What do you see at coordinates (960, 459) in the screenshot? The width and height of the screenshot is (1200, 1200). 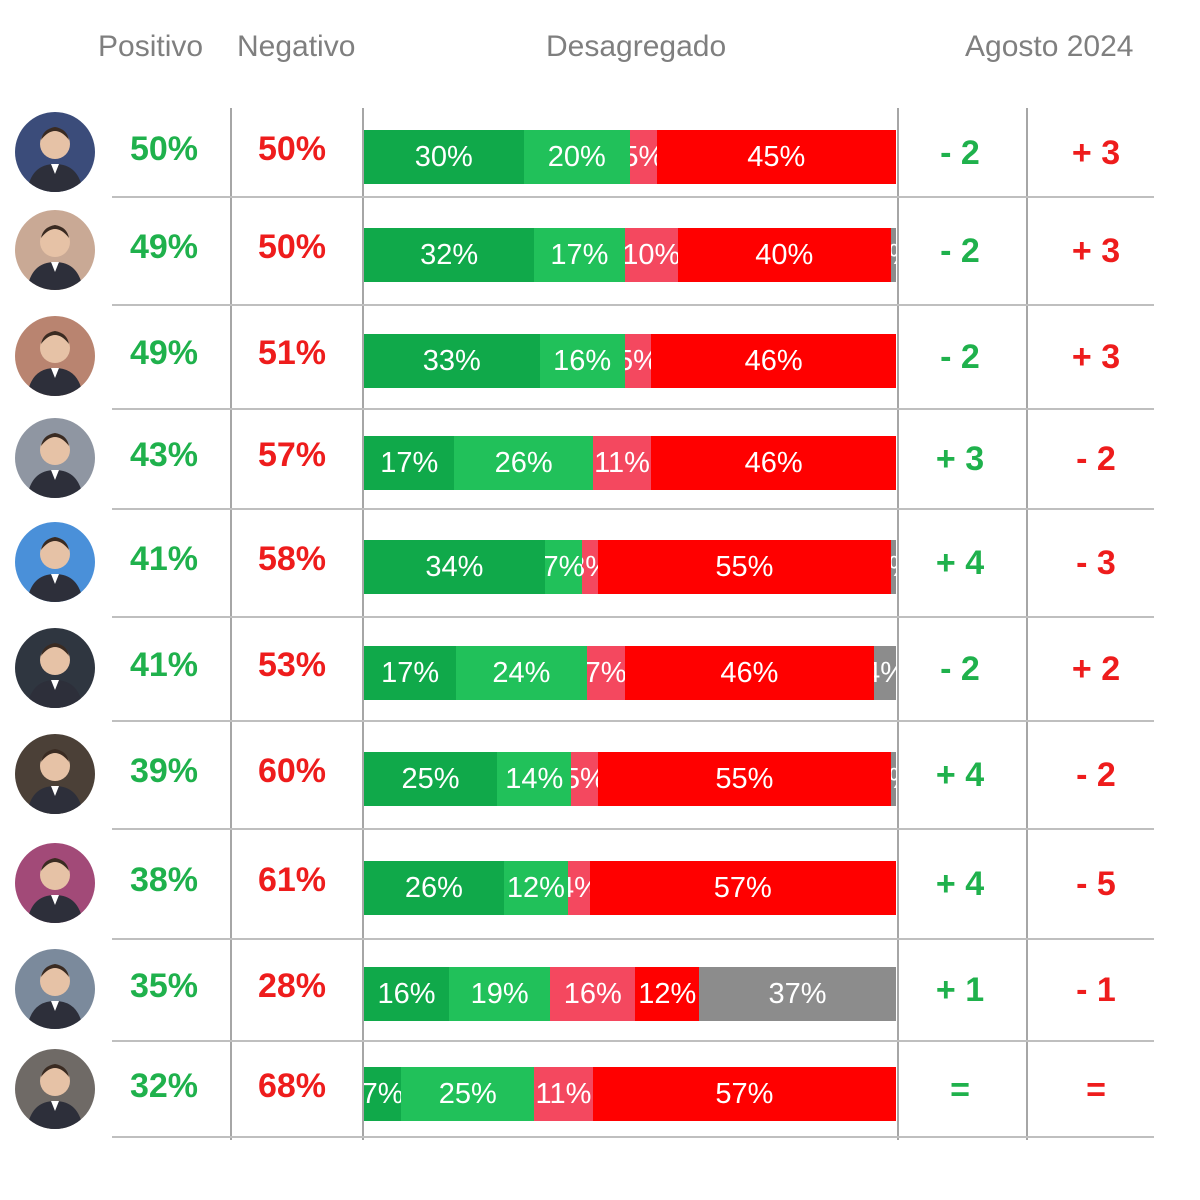 I see `change-positive: + 3` at bounding box center [960, 459].